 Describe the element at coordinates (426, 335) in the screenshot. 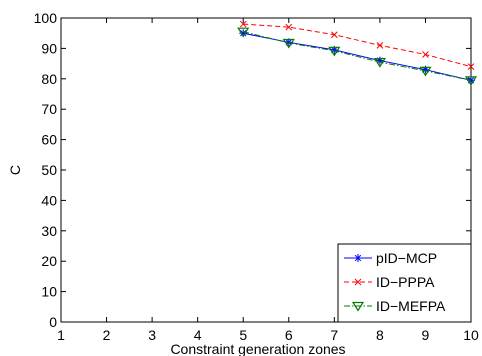

I see `x-tick-label: 9` at that location.